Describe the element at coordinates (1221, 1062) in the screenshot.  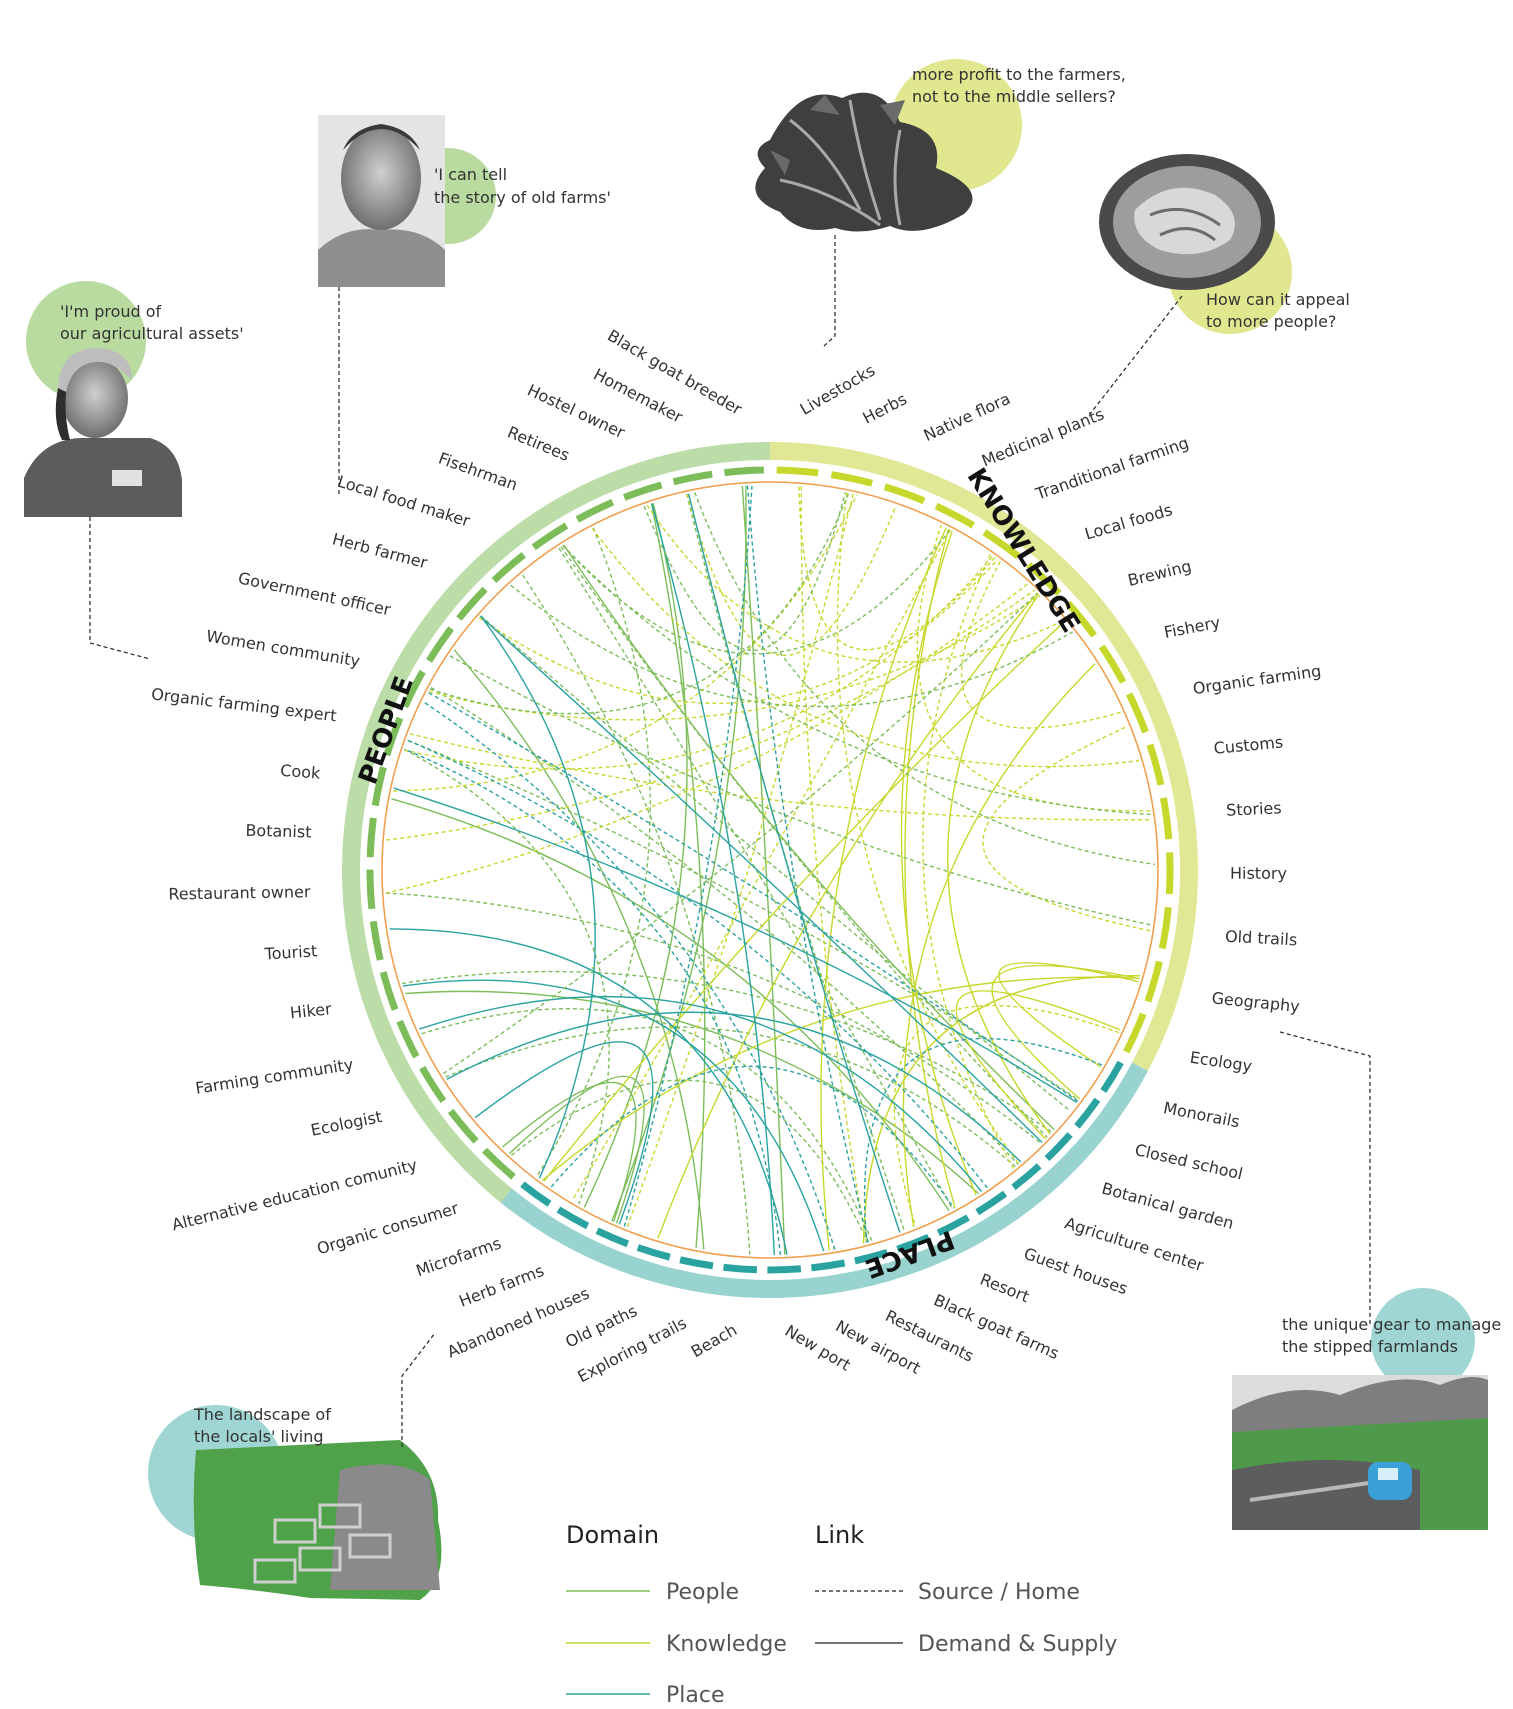
I see `node-label: Ecology` at that location.